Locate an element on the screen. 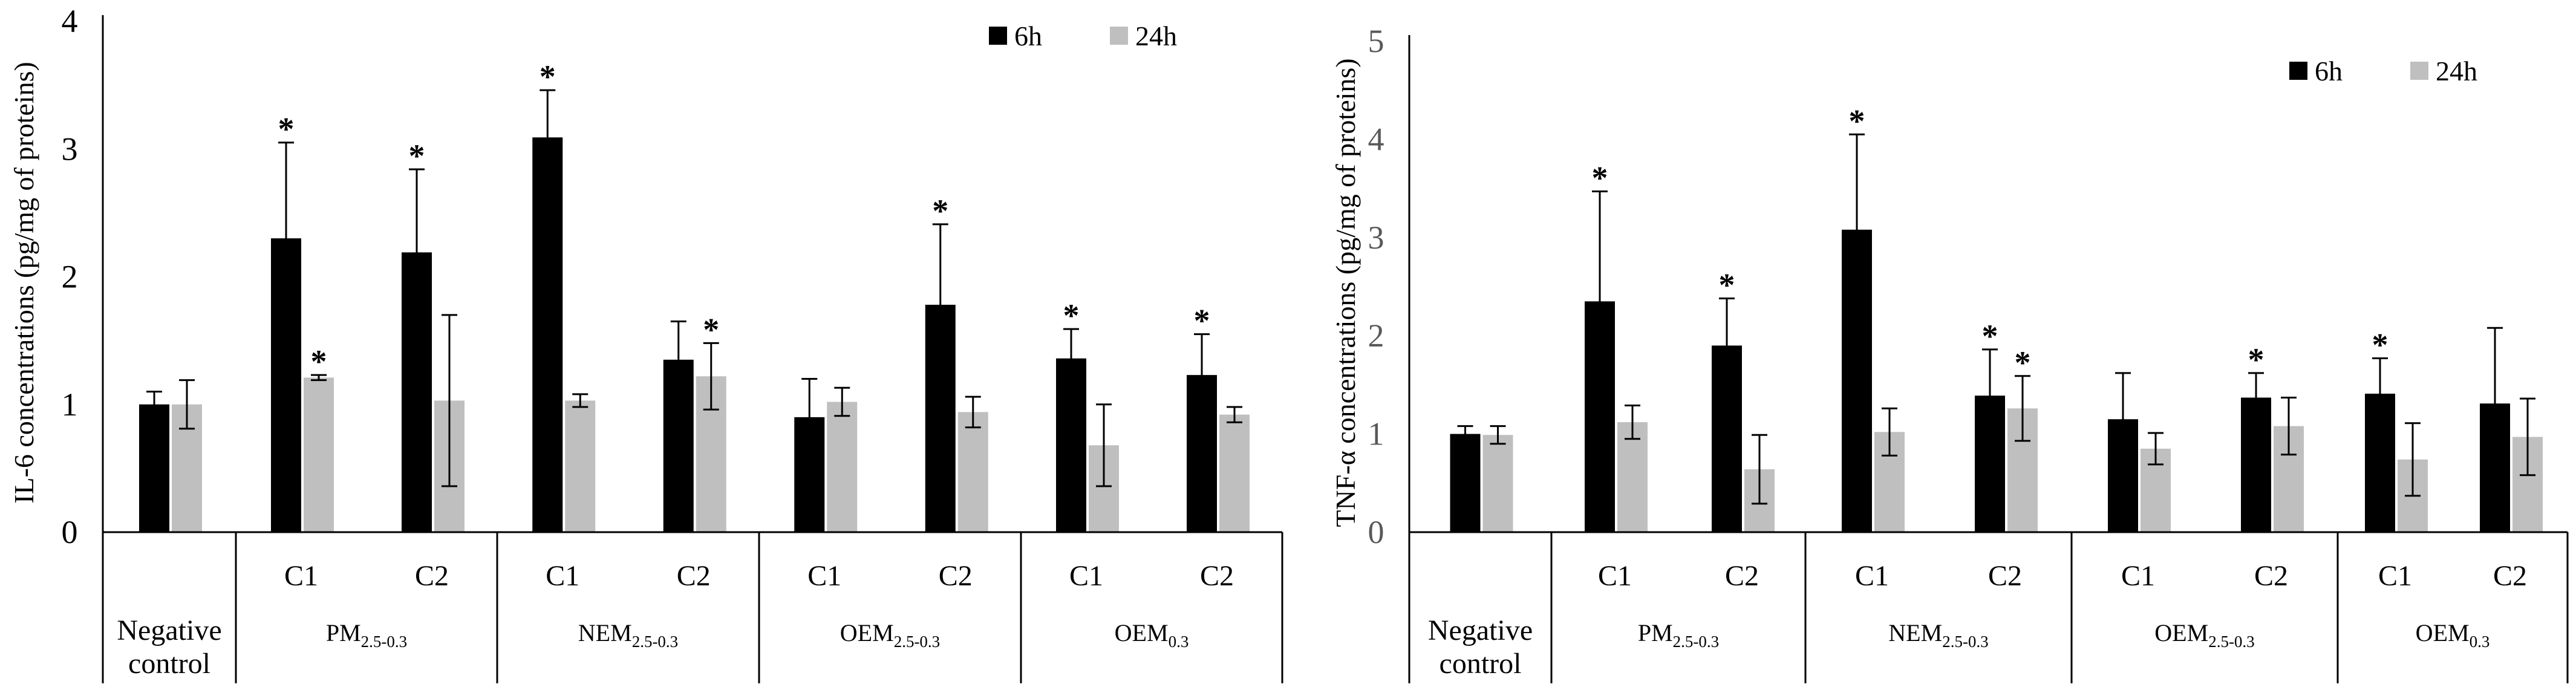 The image size is (2576, 693). y-axis-label: IL-6 concentrations (pg/mg of proteins) is located at coordinates (23, 283).